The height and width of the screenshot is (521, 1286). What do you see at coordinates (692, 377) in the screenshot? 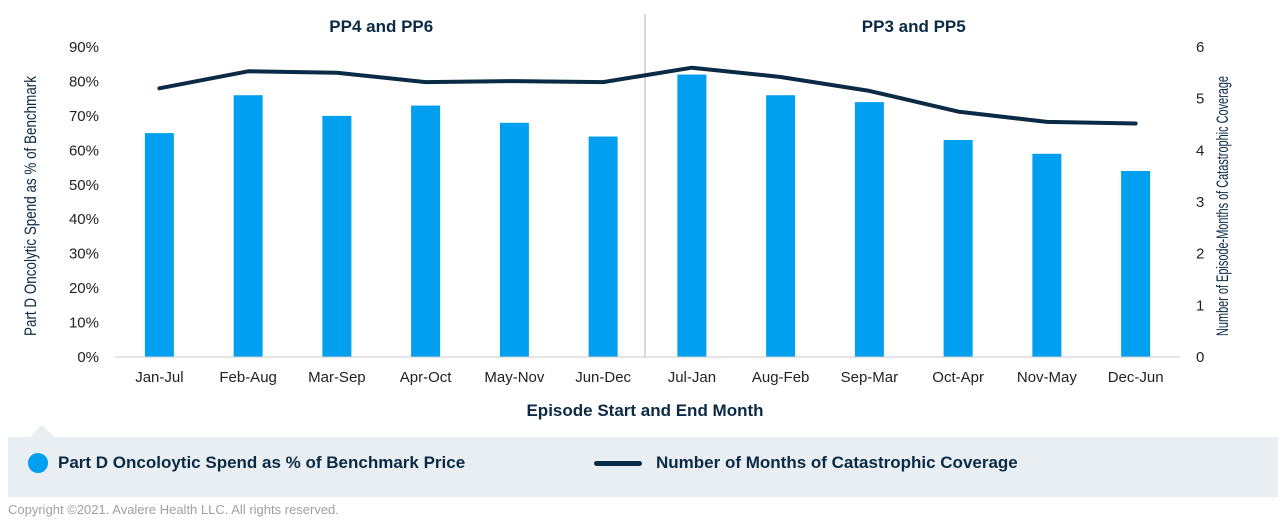
I see `x-tick-label: Jul-Jan` at bounding box center [692, 377].